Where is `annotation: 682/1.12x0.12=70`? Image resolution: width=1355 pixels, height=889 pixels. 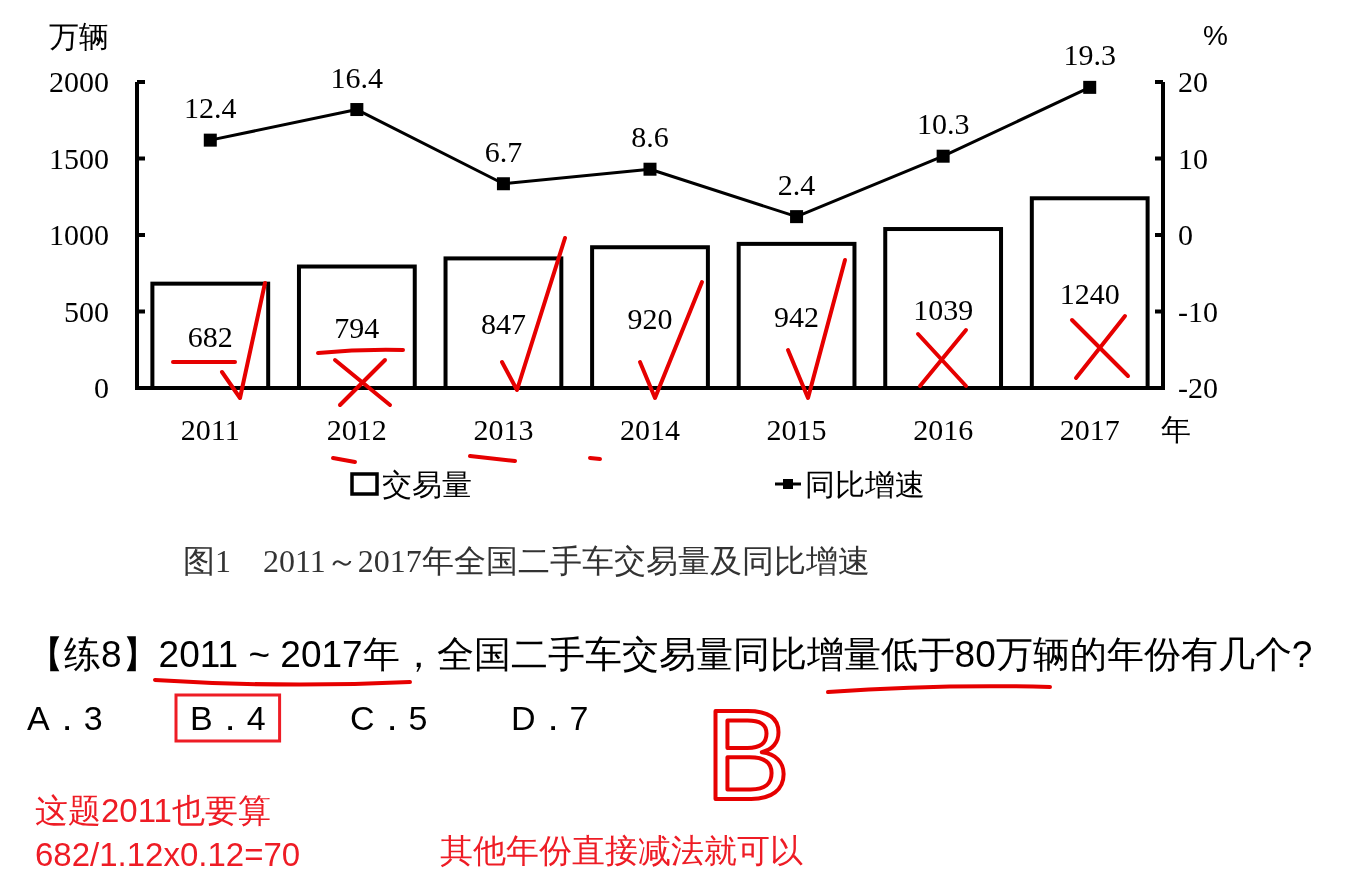 annotation: 682/1.12x0.12=70 is located at coordinates (168, 854).